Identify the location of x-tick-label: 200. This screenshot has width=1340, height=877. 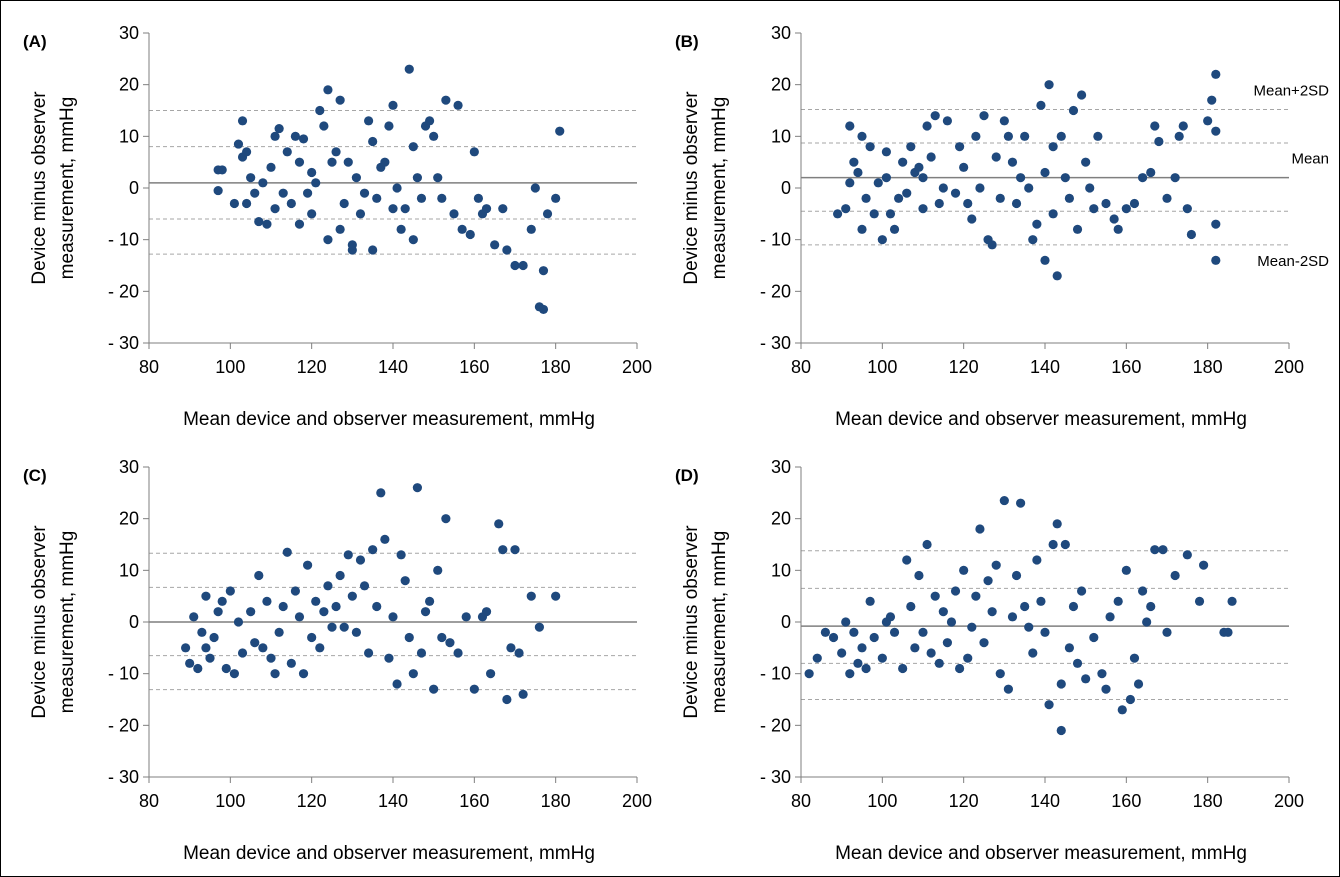
(637, 367).